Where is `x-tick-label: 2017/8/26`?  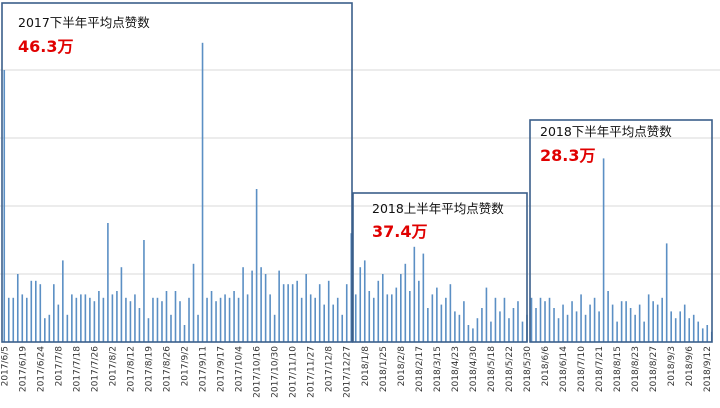 x-tick-label: 2017/8/26 is located at coordinates (167, 369).